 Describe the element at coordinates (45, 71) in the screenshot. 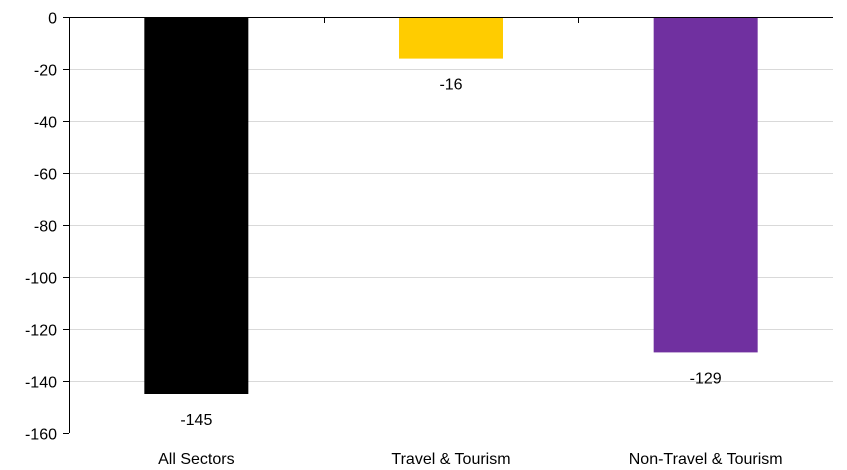

I see `y-tick-label: -20` at that location.